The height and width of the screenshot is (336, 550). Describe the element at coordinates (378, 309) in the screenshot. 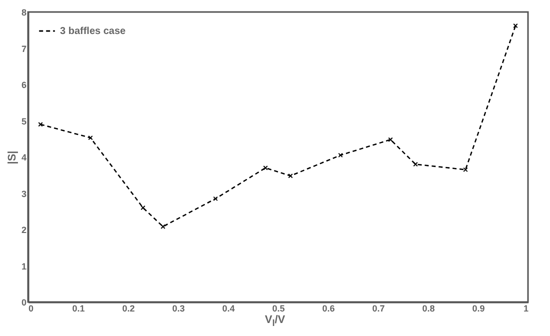

I see `x-tick-label: 0.7` at that location.